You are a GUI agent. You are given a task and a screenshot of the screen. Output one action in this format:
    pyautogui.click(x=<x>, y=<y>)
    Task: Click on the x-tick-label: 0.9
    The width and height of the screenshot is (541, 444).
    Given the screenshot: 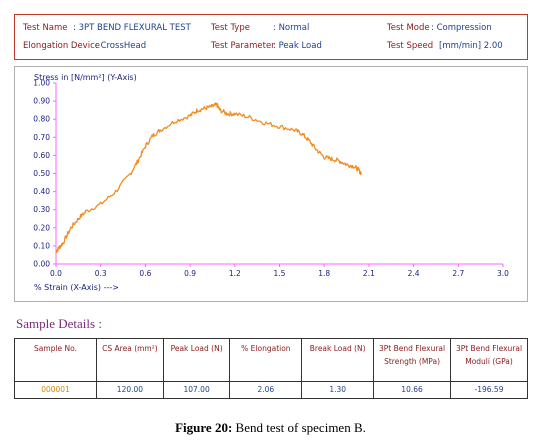 What is the action you would take?
    pyautogui.click(x=190, y=273)
    